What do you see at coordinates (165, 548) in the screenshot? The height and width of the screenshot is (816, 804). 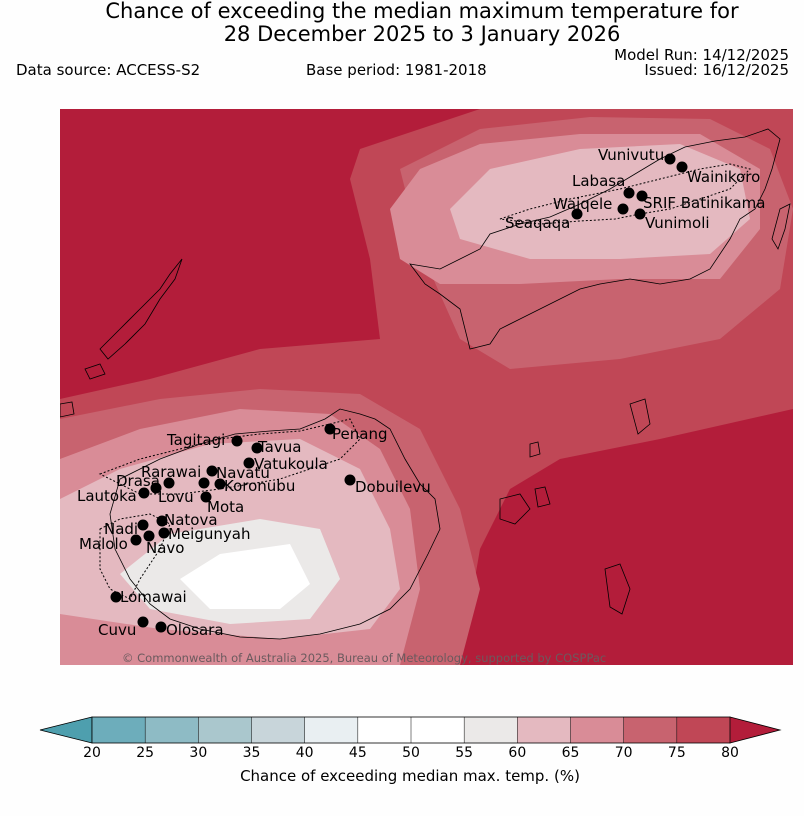 I see `station-label-navo: Navo` at bounding box center [165, 548].